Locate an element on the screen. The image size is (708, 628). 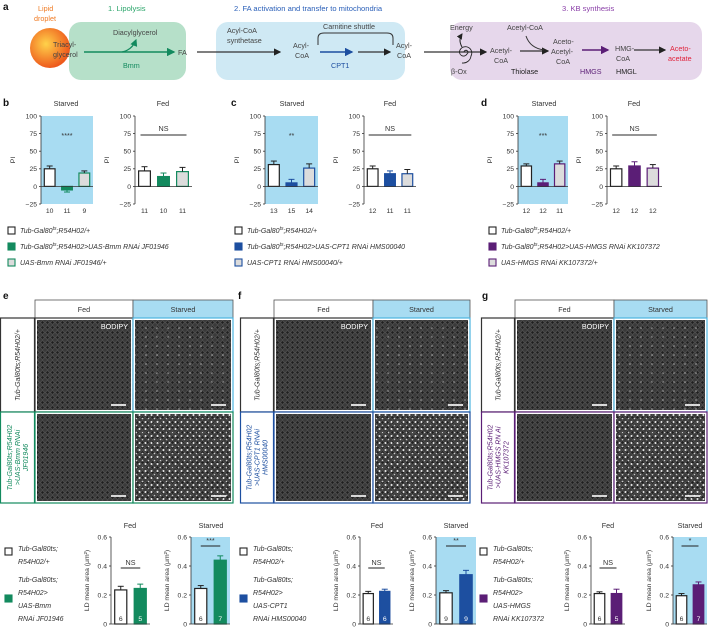
diacylglycerol-label: Diacylglycerol is located at coordinates (135, 32).